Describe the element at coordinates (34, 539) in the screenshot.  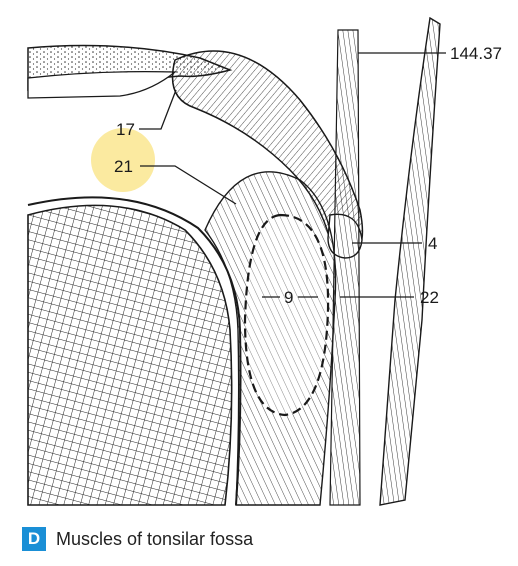
I see `caption-badge: D` at that location.